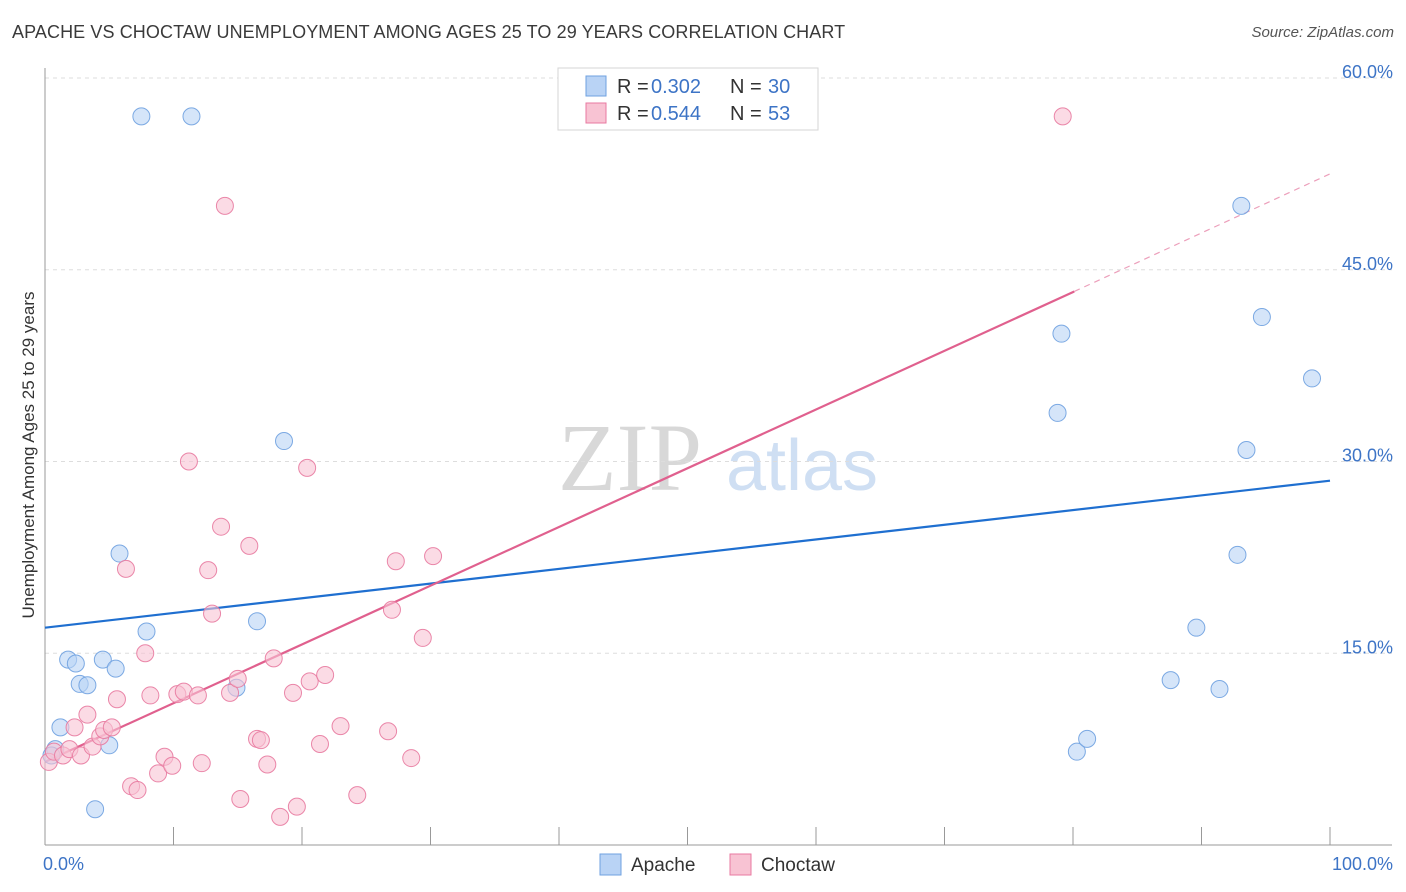 The image size is (1406, 892). What do you see at coordinates (802, 466) in the screenshot?
I see `watermark-atlas: atlas` at bounding box center [802, 466].